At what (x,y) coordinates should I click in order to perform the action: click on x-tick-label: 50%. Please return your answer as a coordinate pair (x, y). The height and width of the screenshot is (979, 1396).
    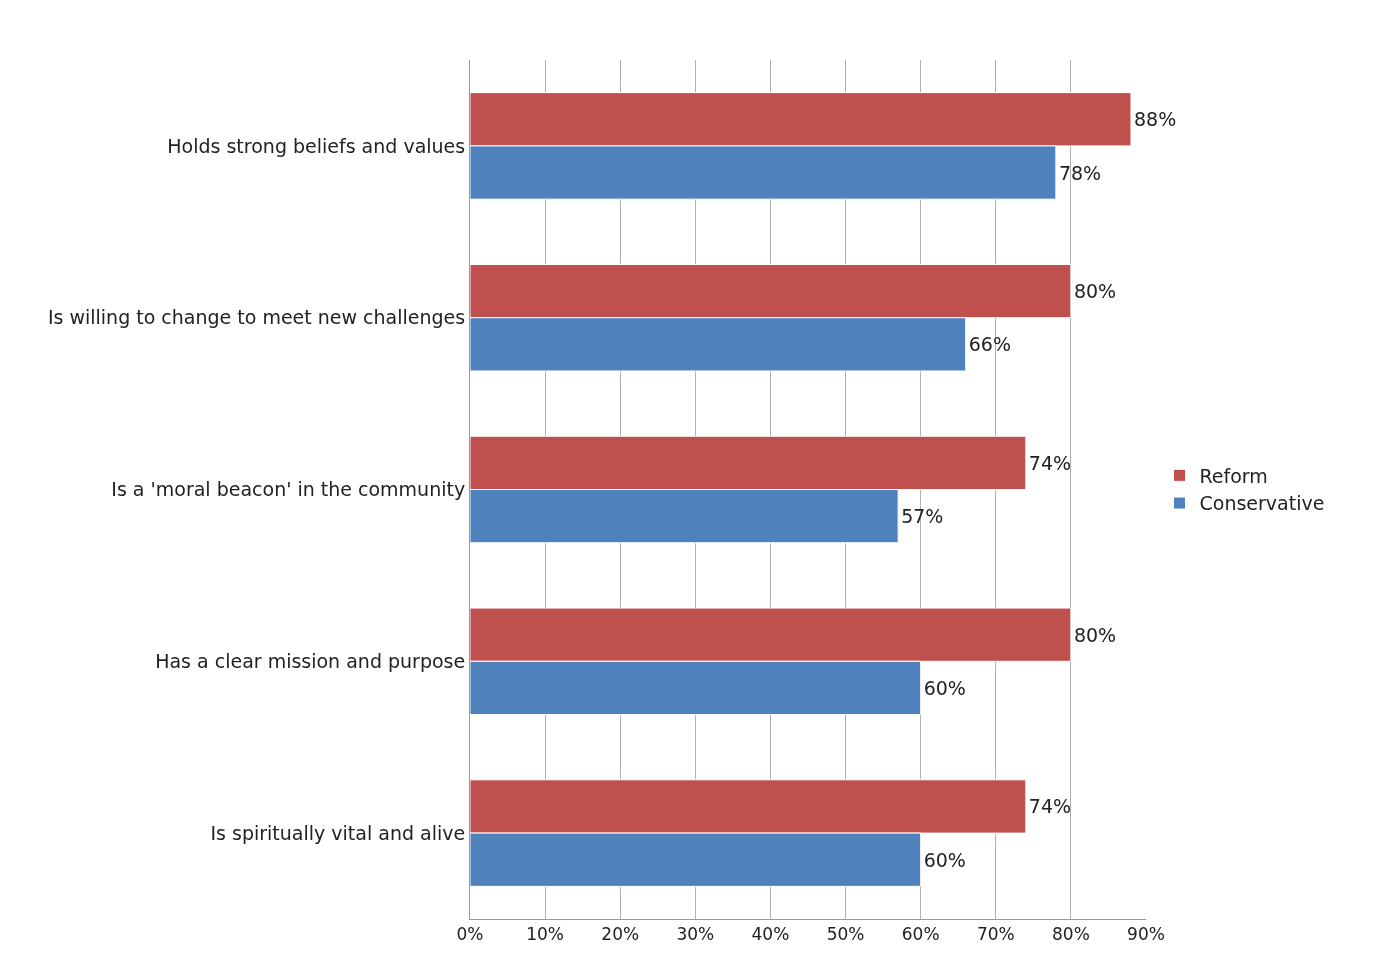
    Looking at the image, I should click on (845, 934).